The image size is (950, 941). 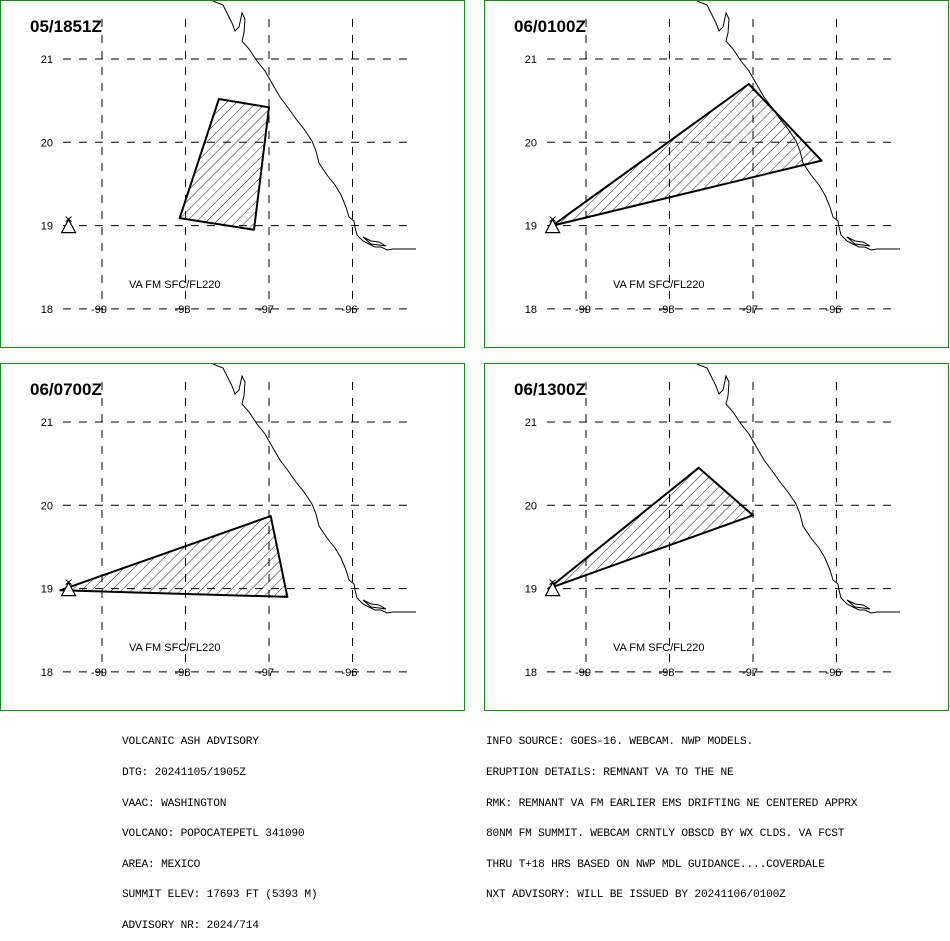 What do you see at coordinates (190, 925) in the screenshot?
I see `advisory-number: ADVISORY NR: 2024/714` at bounding box center [190, 925].